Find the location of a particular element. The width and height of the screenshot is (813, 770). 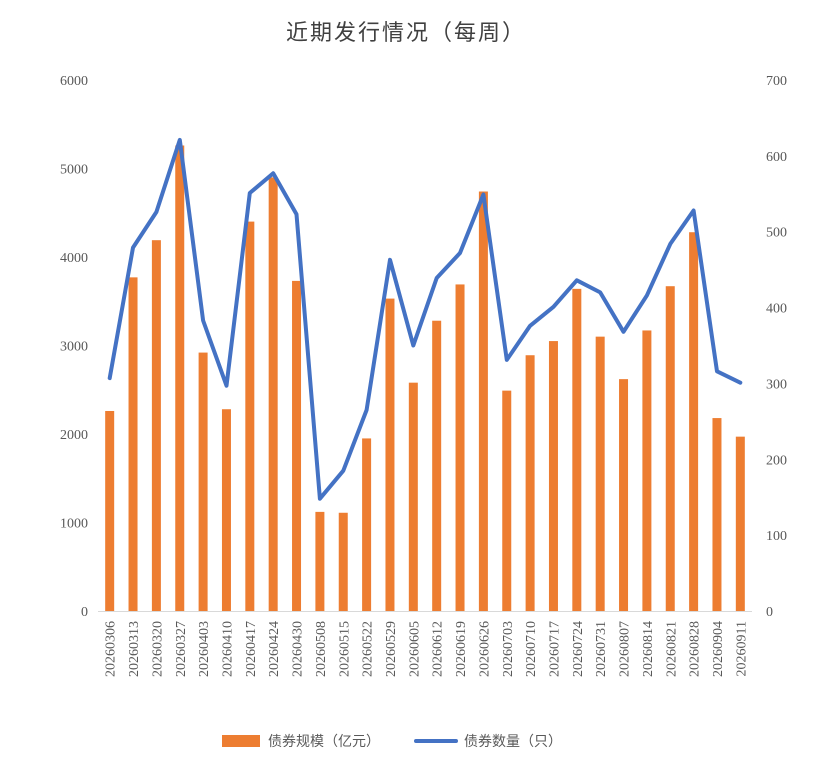

y-right-tick-label: 100 is located at coordinates (776, 536).